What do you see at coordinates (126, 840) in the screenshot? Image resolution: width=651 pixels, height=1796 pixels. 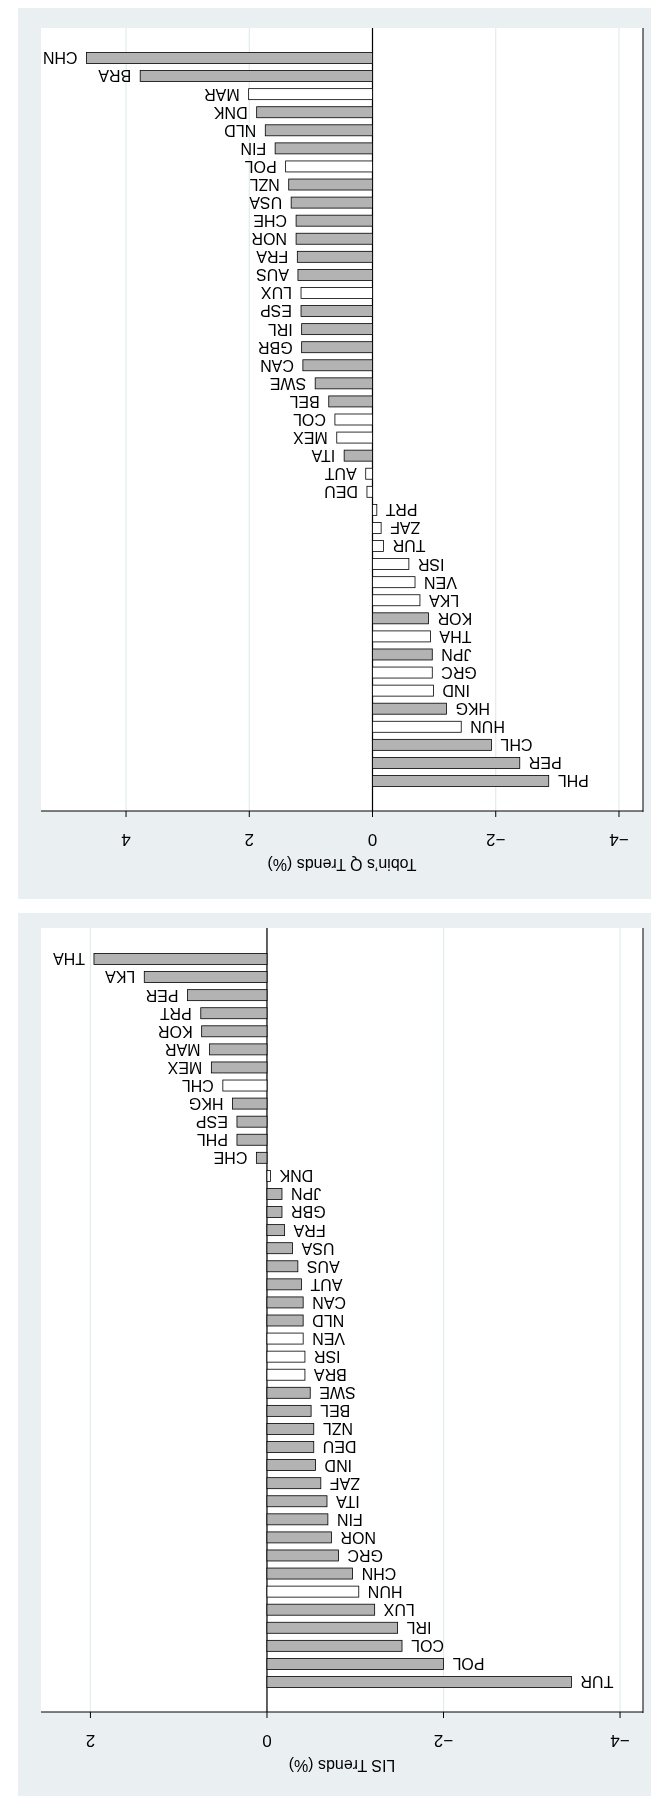 I see `x-tick-label: 4` at bounding box center [126, 840].